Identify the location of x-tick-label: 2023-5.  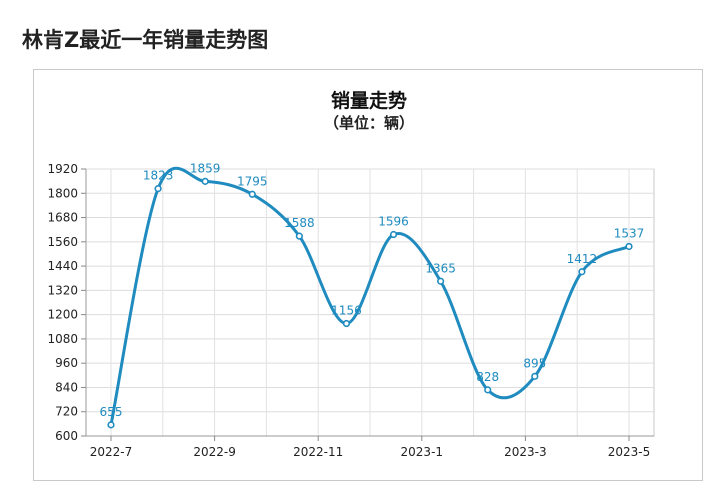
(629, 452).